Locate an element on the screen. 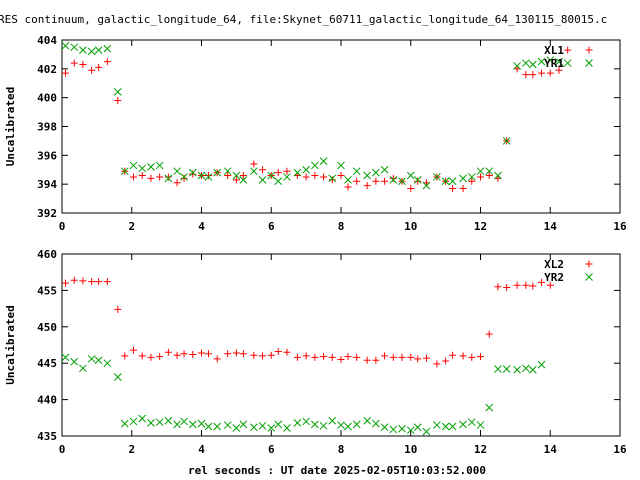  x-tick-label: 0 is located at coordinates (62, 226).